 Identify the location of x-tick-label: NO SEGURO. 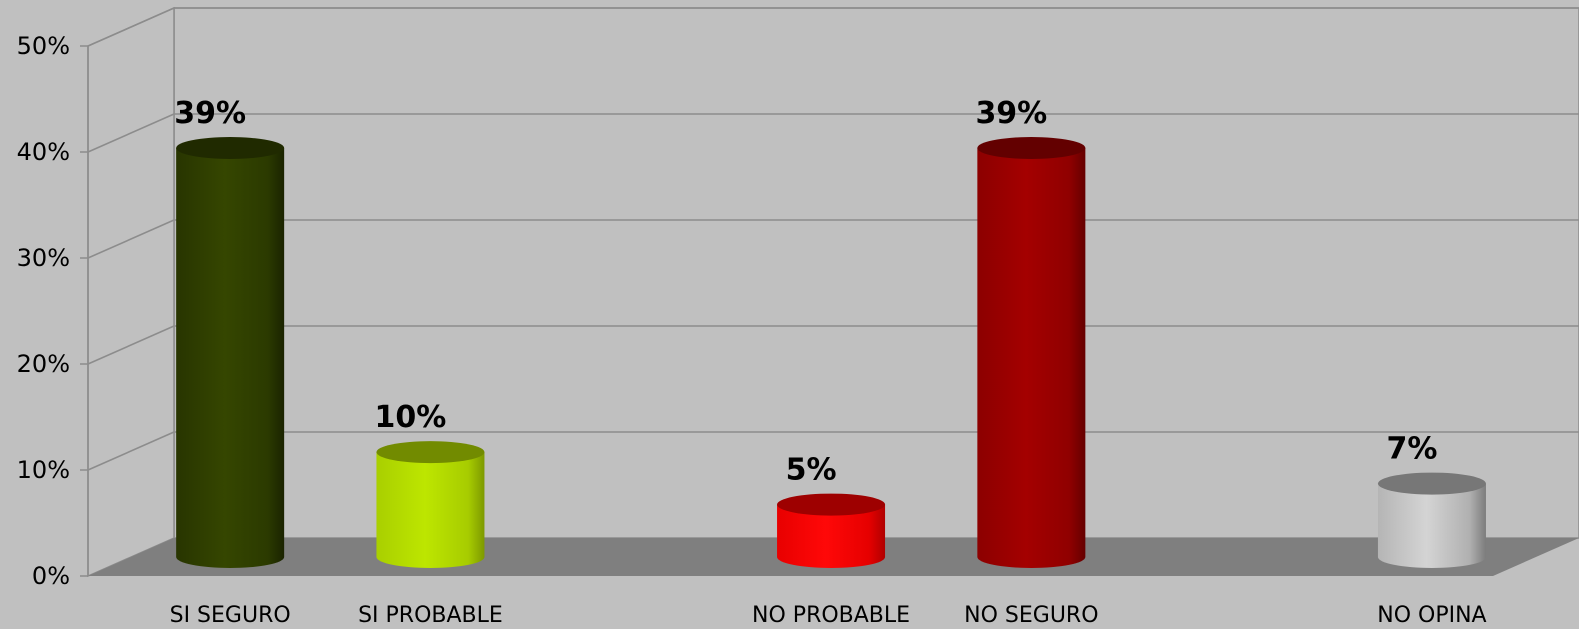
(1031, 615).